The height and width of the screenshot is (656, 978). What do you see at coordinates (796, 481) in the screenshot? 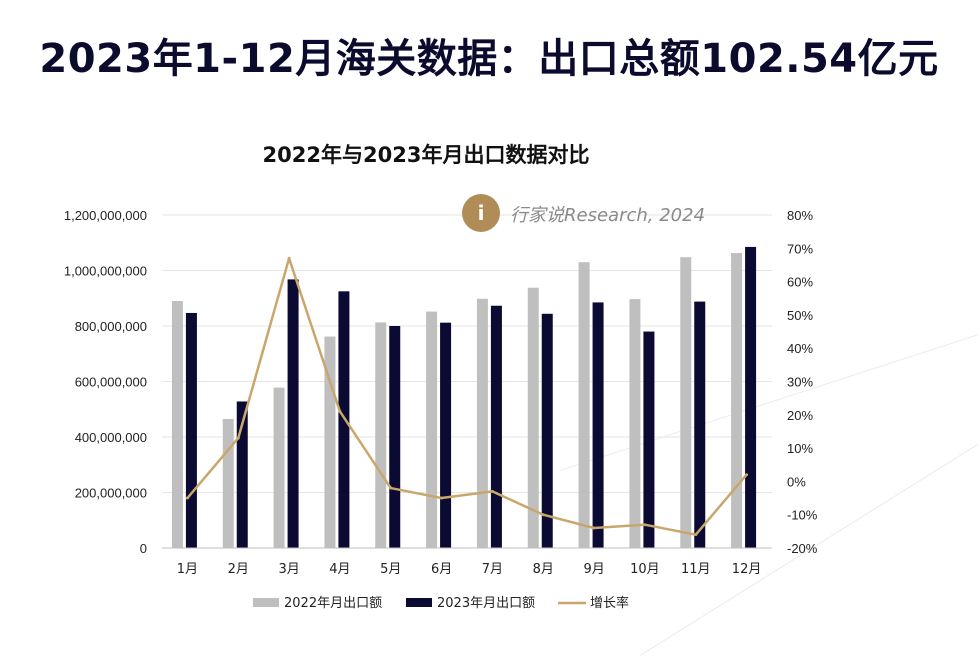
I see `y2-tick-label: 0%` at bounding box center [796, 481].